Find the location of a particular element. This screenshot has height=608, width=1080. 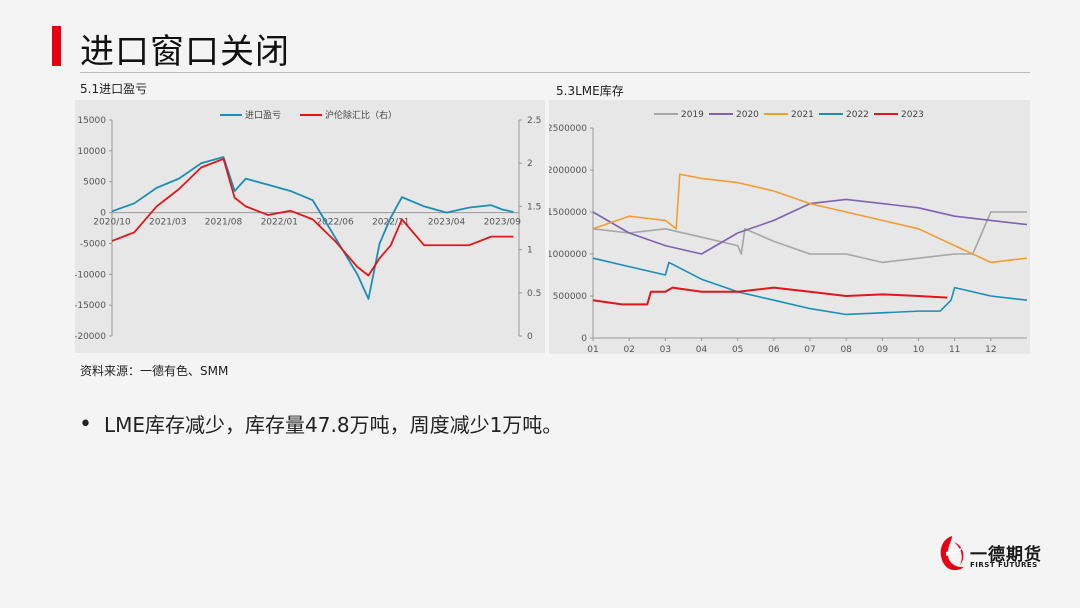

right-y-tick-label: 1.5 is located at coordinates (534, 207).